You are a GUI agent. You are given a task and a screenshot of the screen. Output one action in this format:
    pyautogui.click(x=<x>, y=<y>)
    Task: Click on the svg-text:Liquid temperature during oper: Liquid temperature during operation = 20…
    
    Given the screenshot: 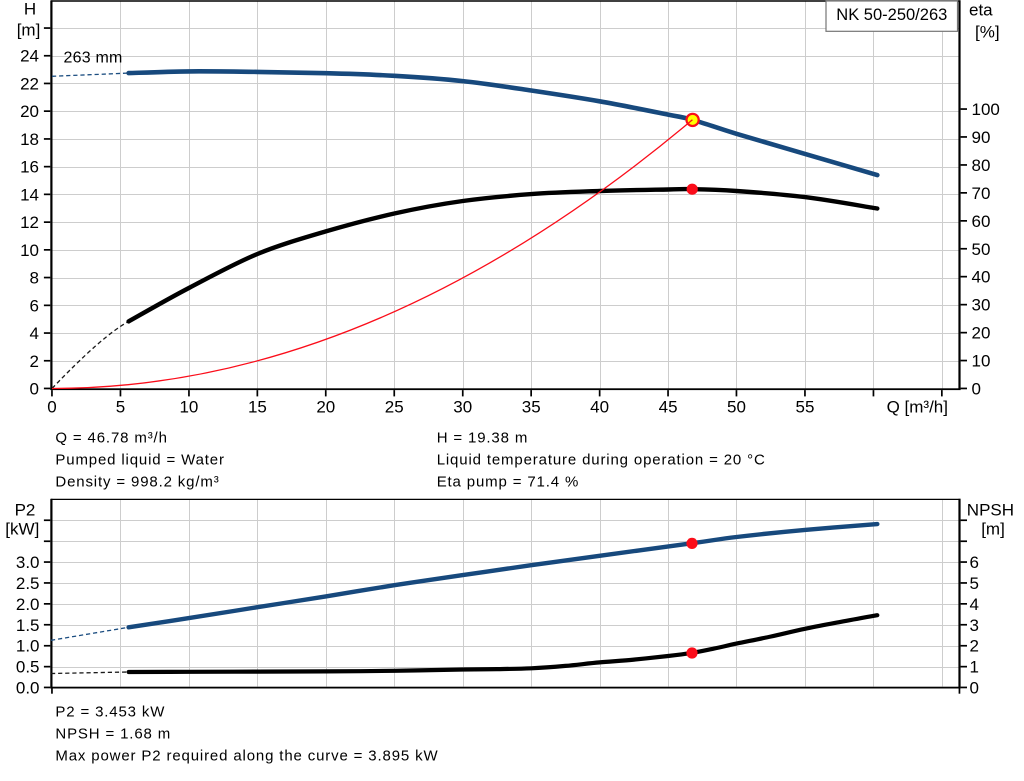 What is the action you would take?
    pyautogui.click(x=601, y=459)
    